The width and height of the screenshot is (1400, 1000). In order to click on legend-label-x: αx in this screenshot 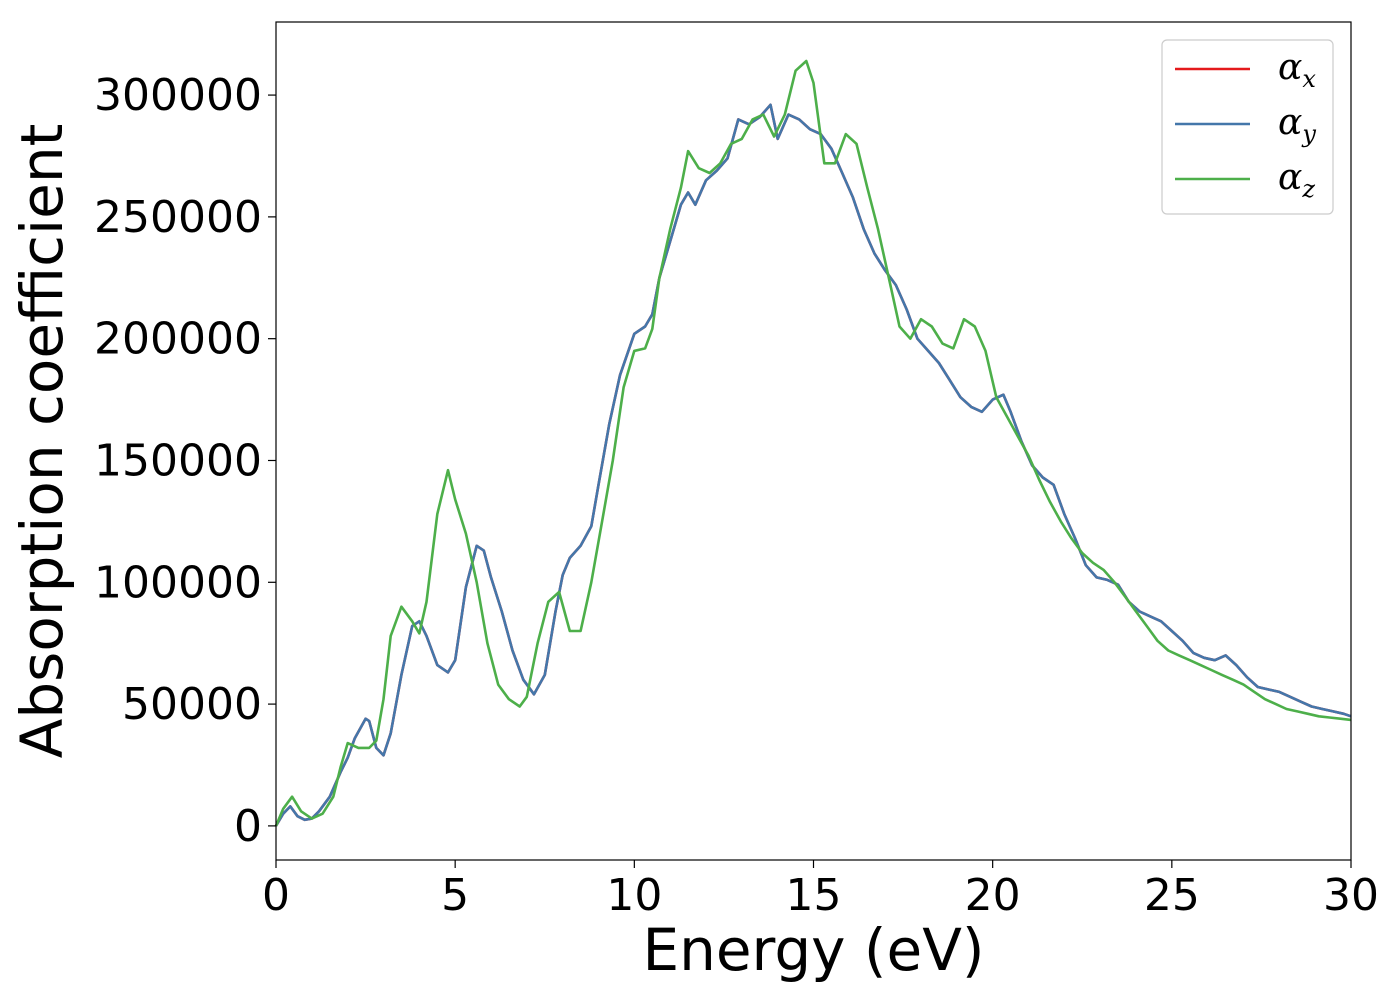, I will do `click(1297, 70)`.